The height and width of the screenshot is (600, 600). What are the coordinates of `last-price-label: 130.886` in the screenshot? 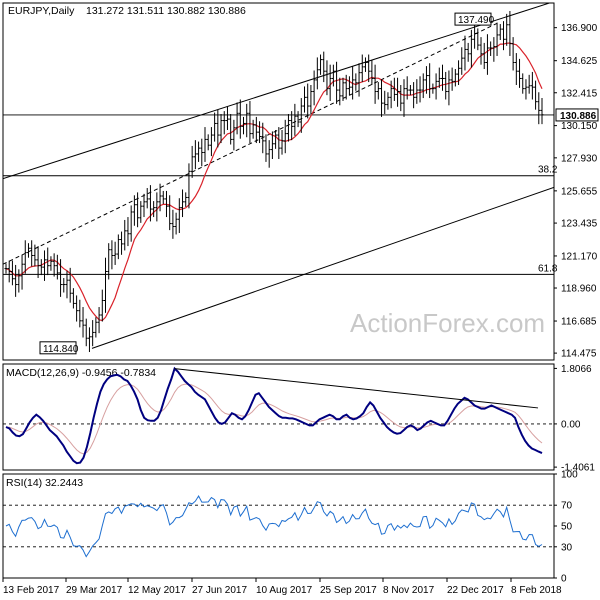 It's located at (578, 116).